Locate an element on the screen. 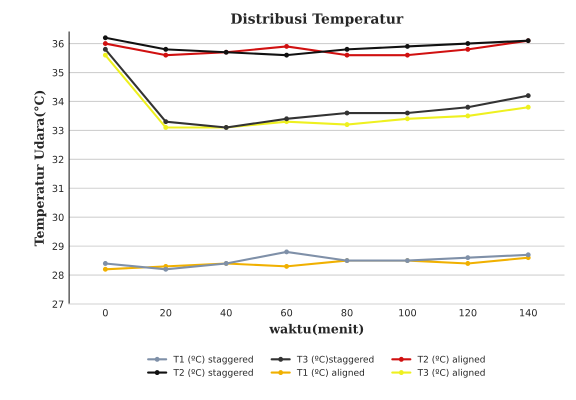  x-tick-label: 20 is located at coordinates (166, 312).